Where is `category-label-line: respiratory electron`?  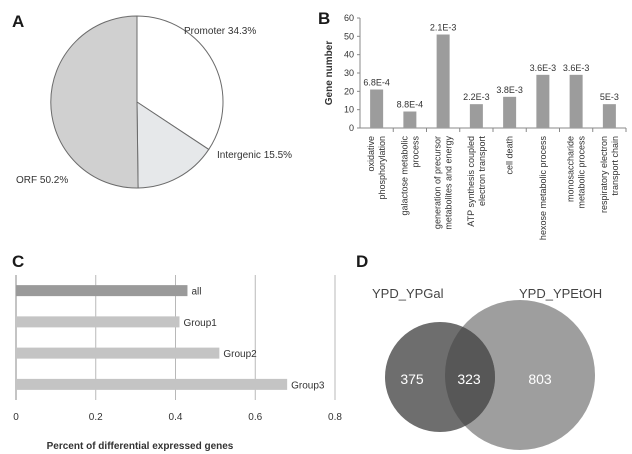
category-label-line: respiratory electron is located at coordinates (604, 174).